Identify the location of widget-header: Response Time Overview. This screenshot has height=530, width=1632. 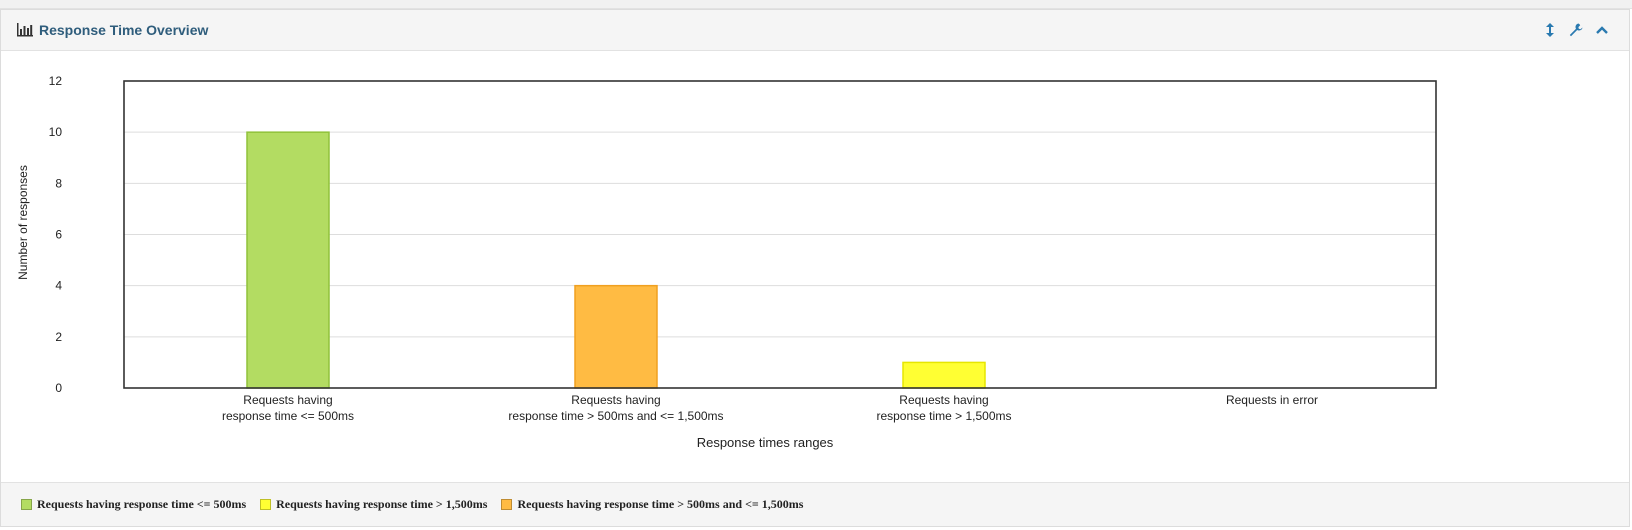
(815, 30).